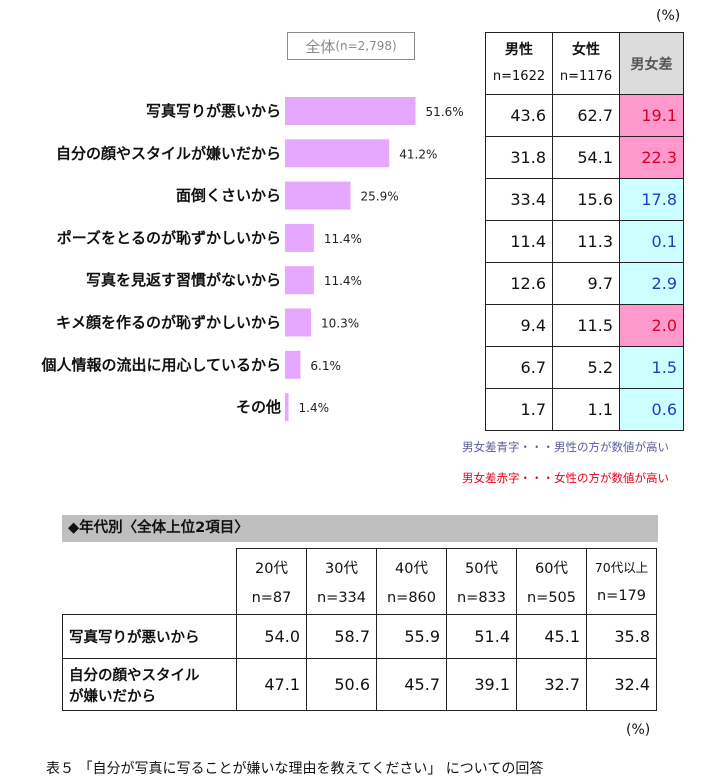 The image size is (710, 784). What do you see at coordinates (360, 528) in the screenshot?
I see `age-section-title: ◆年代別〈全体上位2項目〉` at bounding box center [360, 528].